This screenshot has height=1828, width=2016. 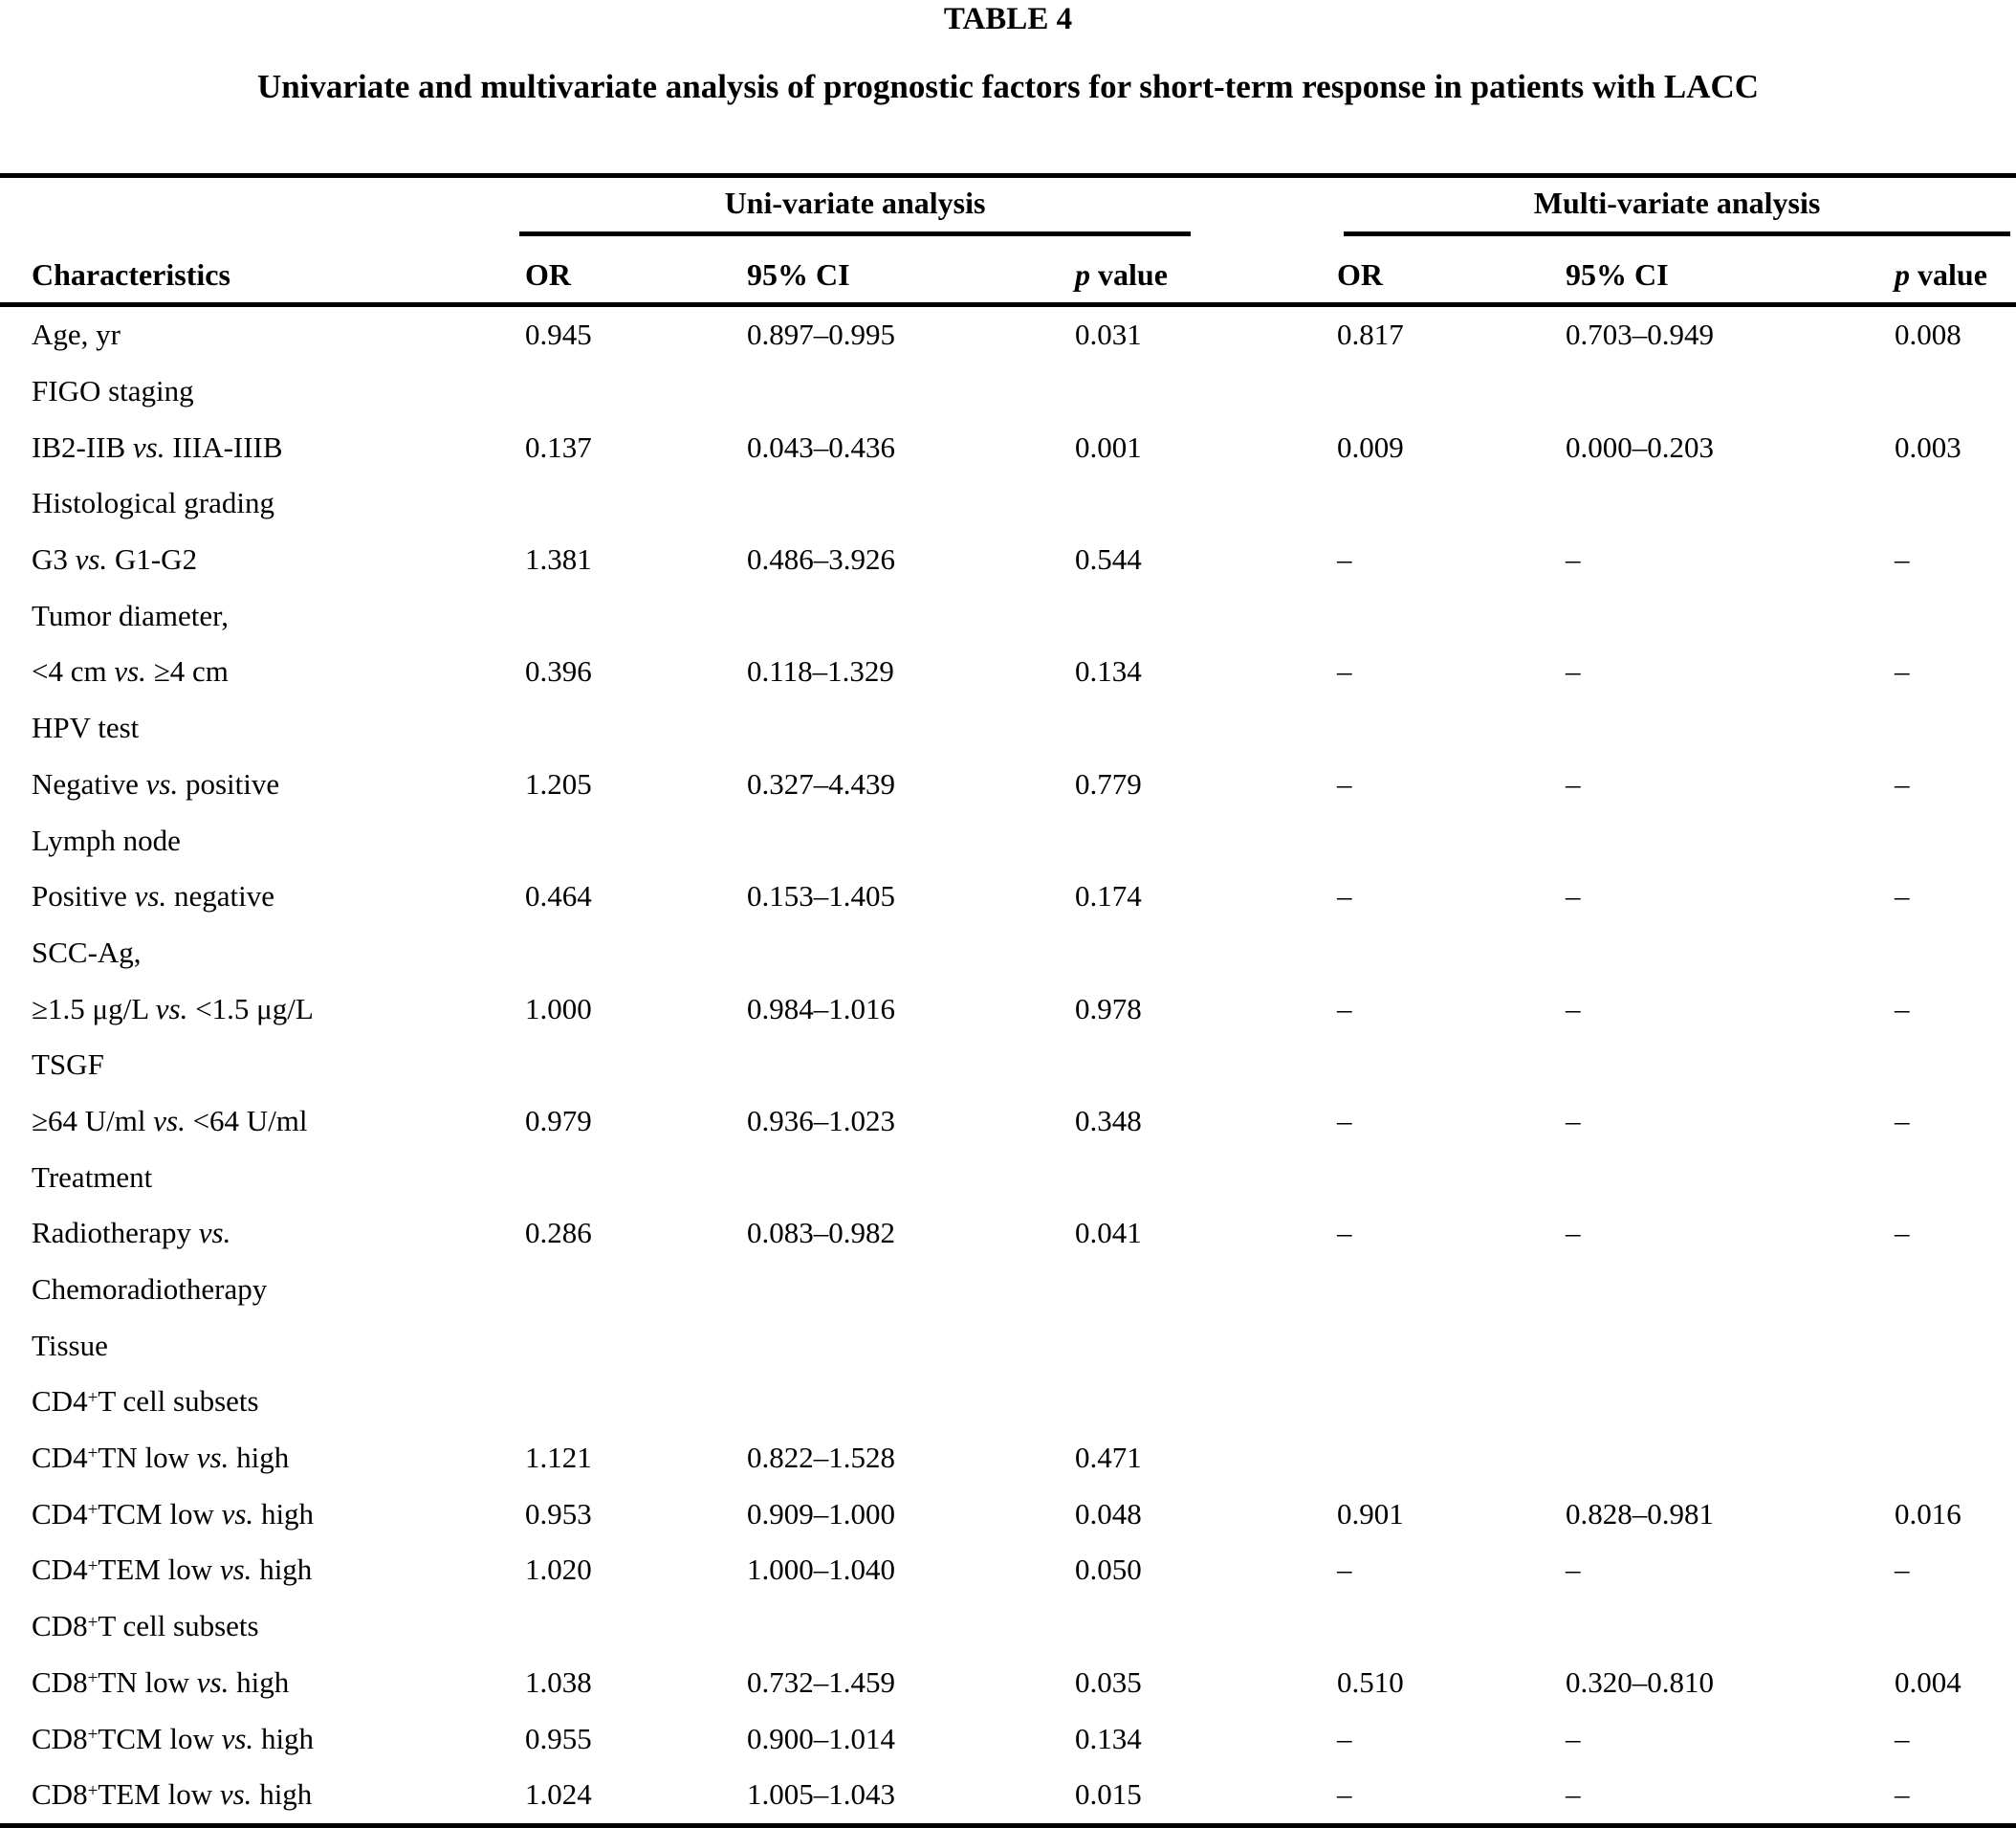 What do you see at coordinates (70, 1345) in the screenshot?
I see `cell-characteristic: Tissue` at bounding box center [70, 1345].